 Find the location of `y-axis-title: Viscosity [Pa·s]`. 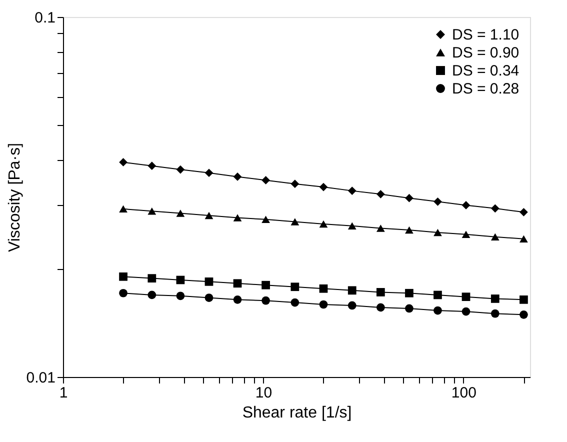

y-axis-title: Viscosity [Pa·s] is located at coordinates (15, 197).